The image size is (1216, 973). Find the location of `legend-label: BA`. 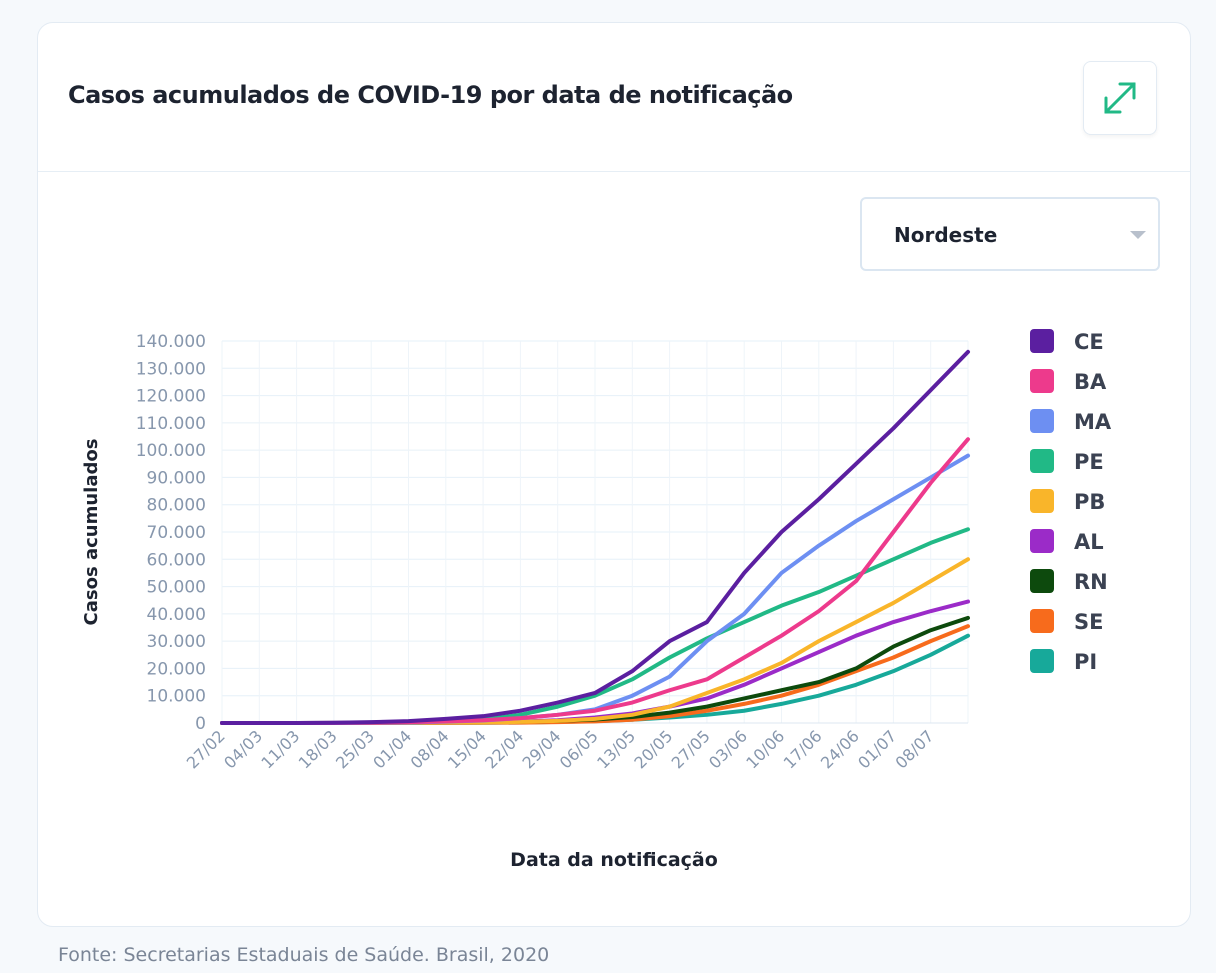

legend-label: BA is located at coordinates (1090, 382).